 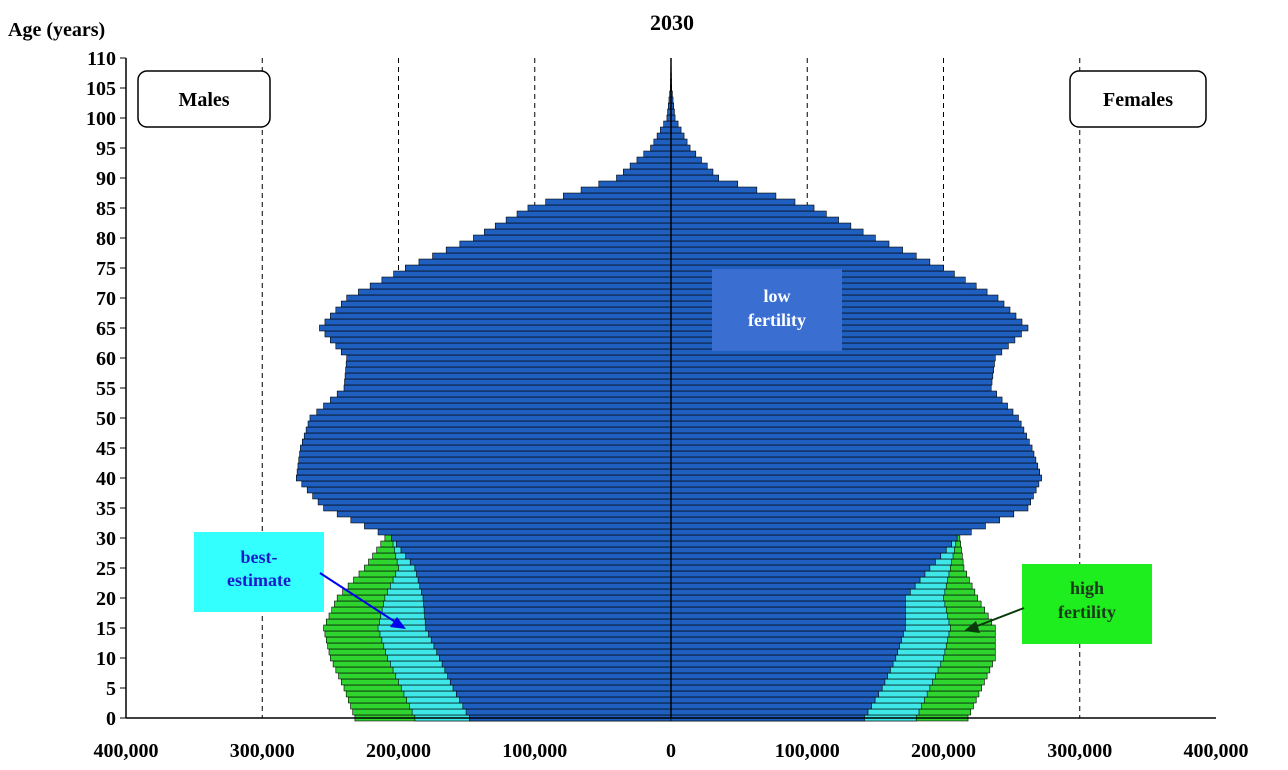 I want to click on best-estimate-arrow, so click(x=360, y=599).